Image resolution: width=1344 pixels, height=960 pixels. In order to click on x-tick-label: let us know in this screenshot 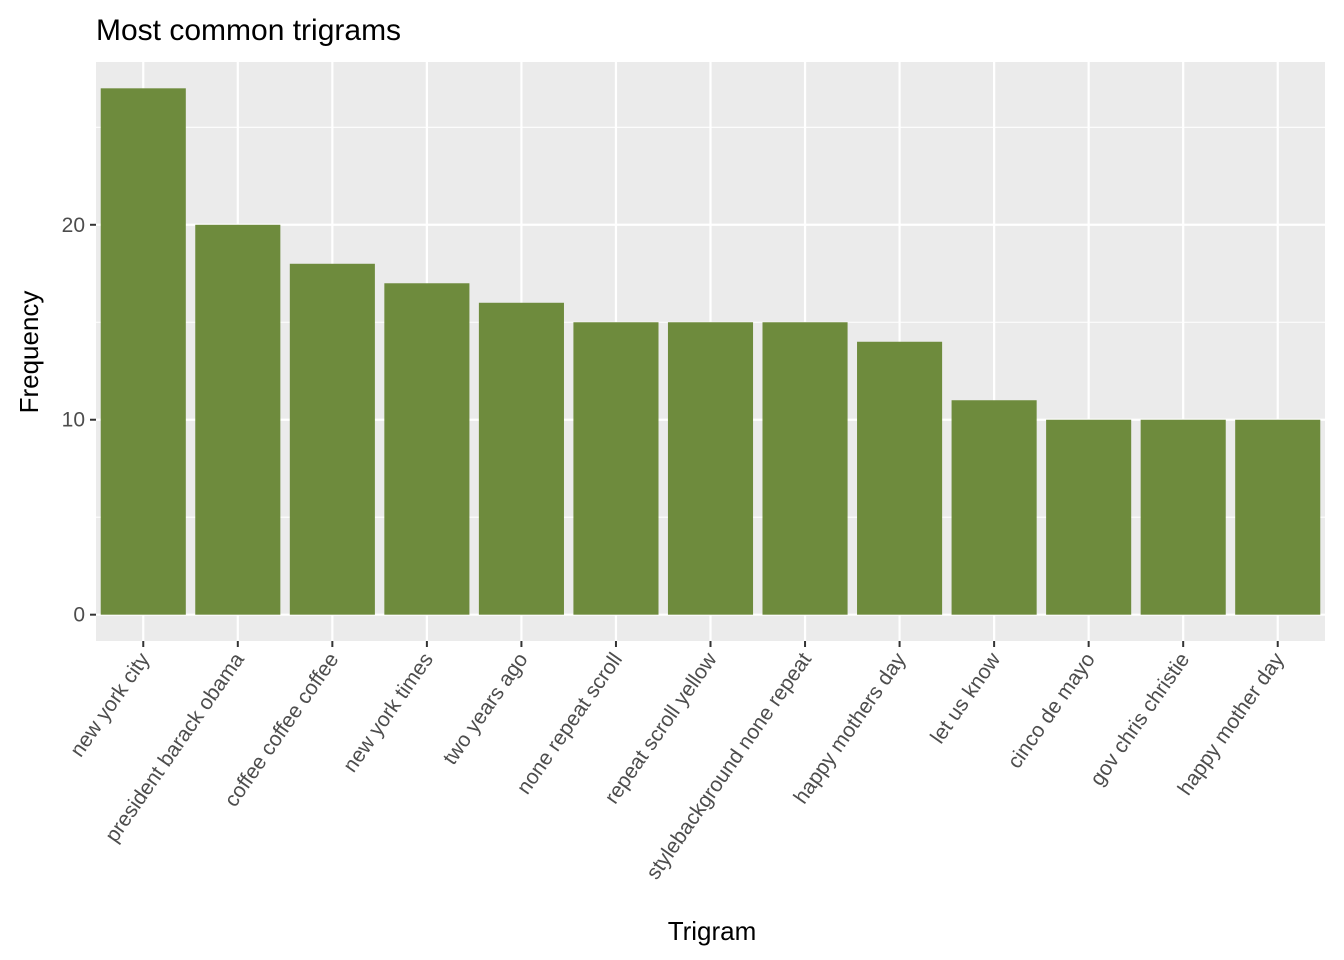, I will do `click(966, 698)`.